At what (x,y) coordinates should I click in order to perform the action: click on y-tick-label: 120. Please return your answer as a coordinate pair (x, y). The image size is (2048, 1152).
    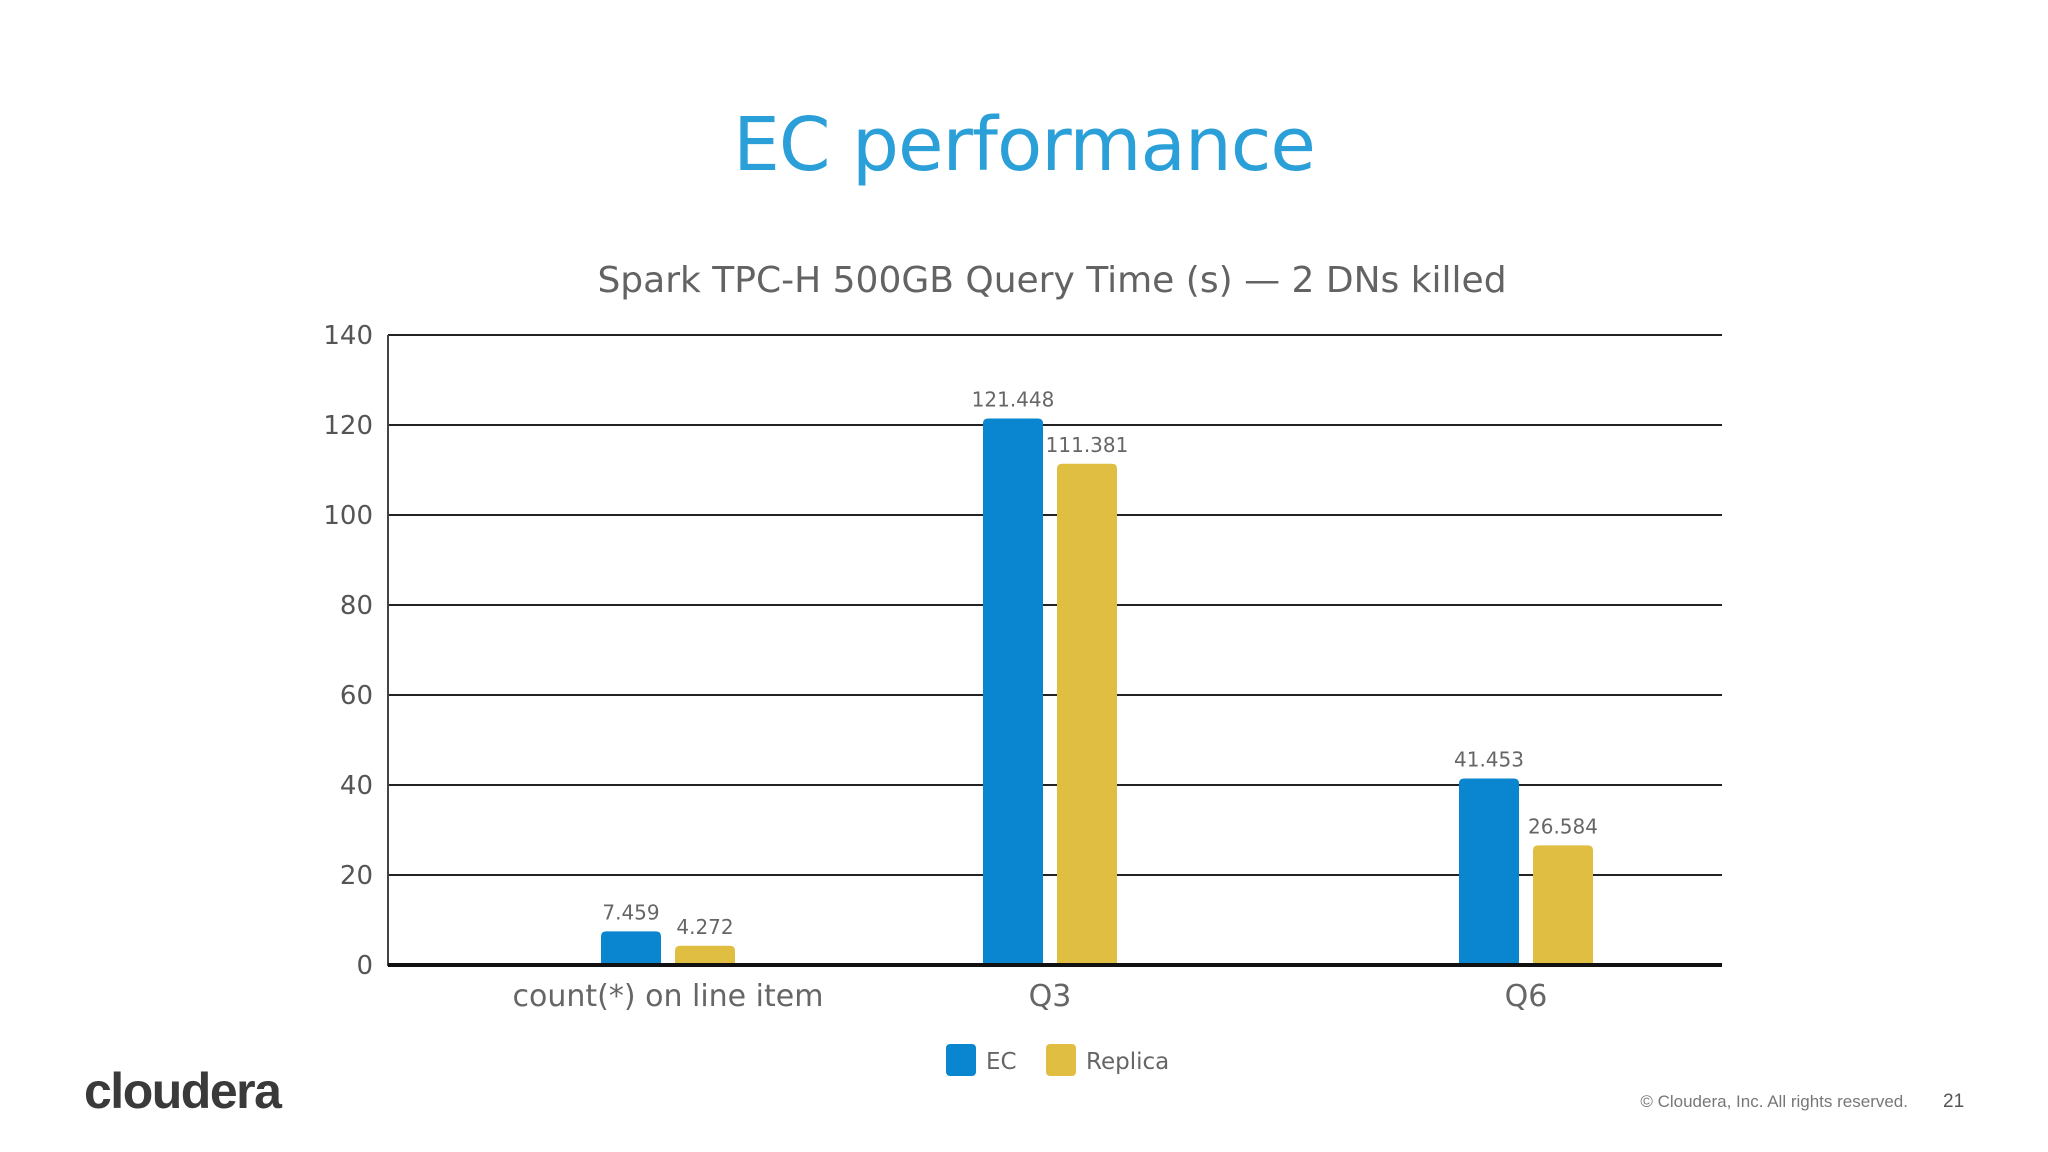
    Looking at the image, I should click on (348, 426).